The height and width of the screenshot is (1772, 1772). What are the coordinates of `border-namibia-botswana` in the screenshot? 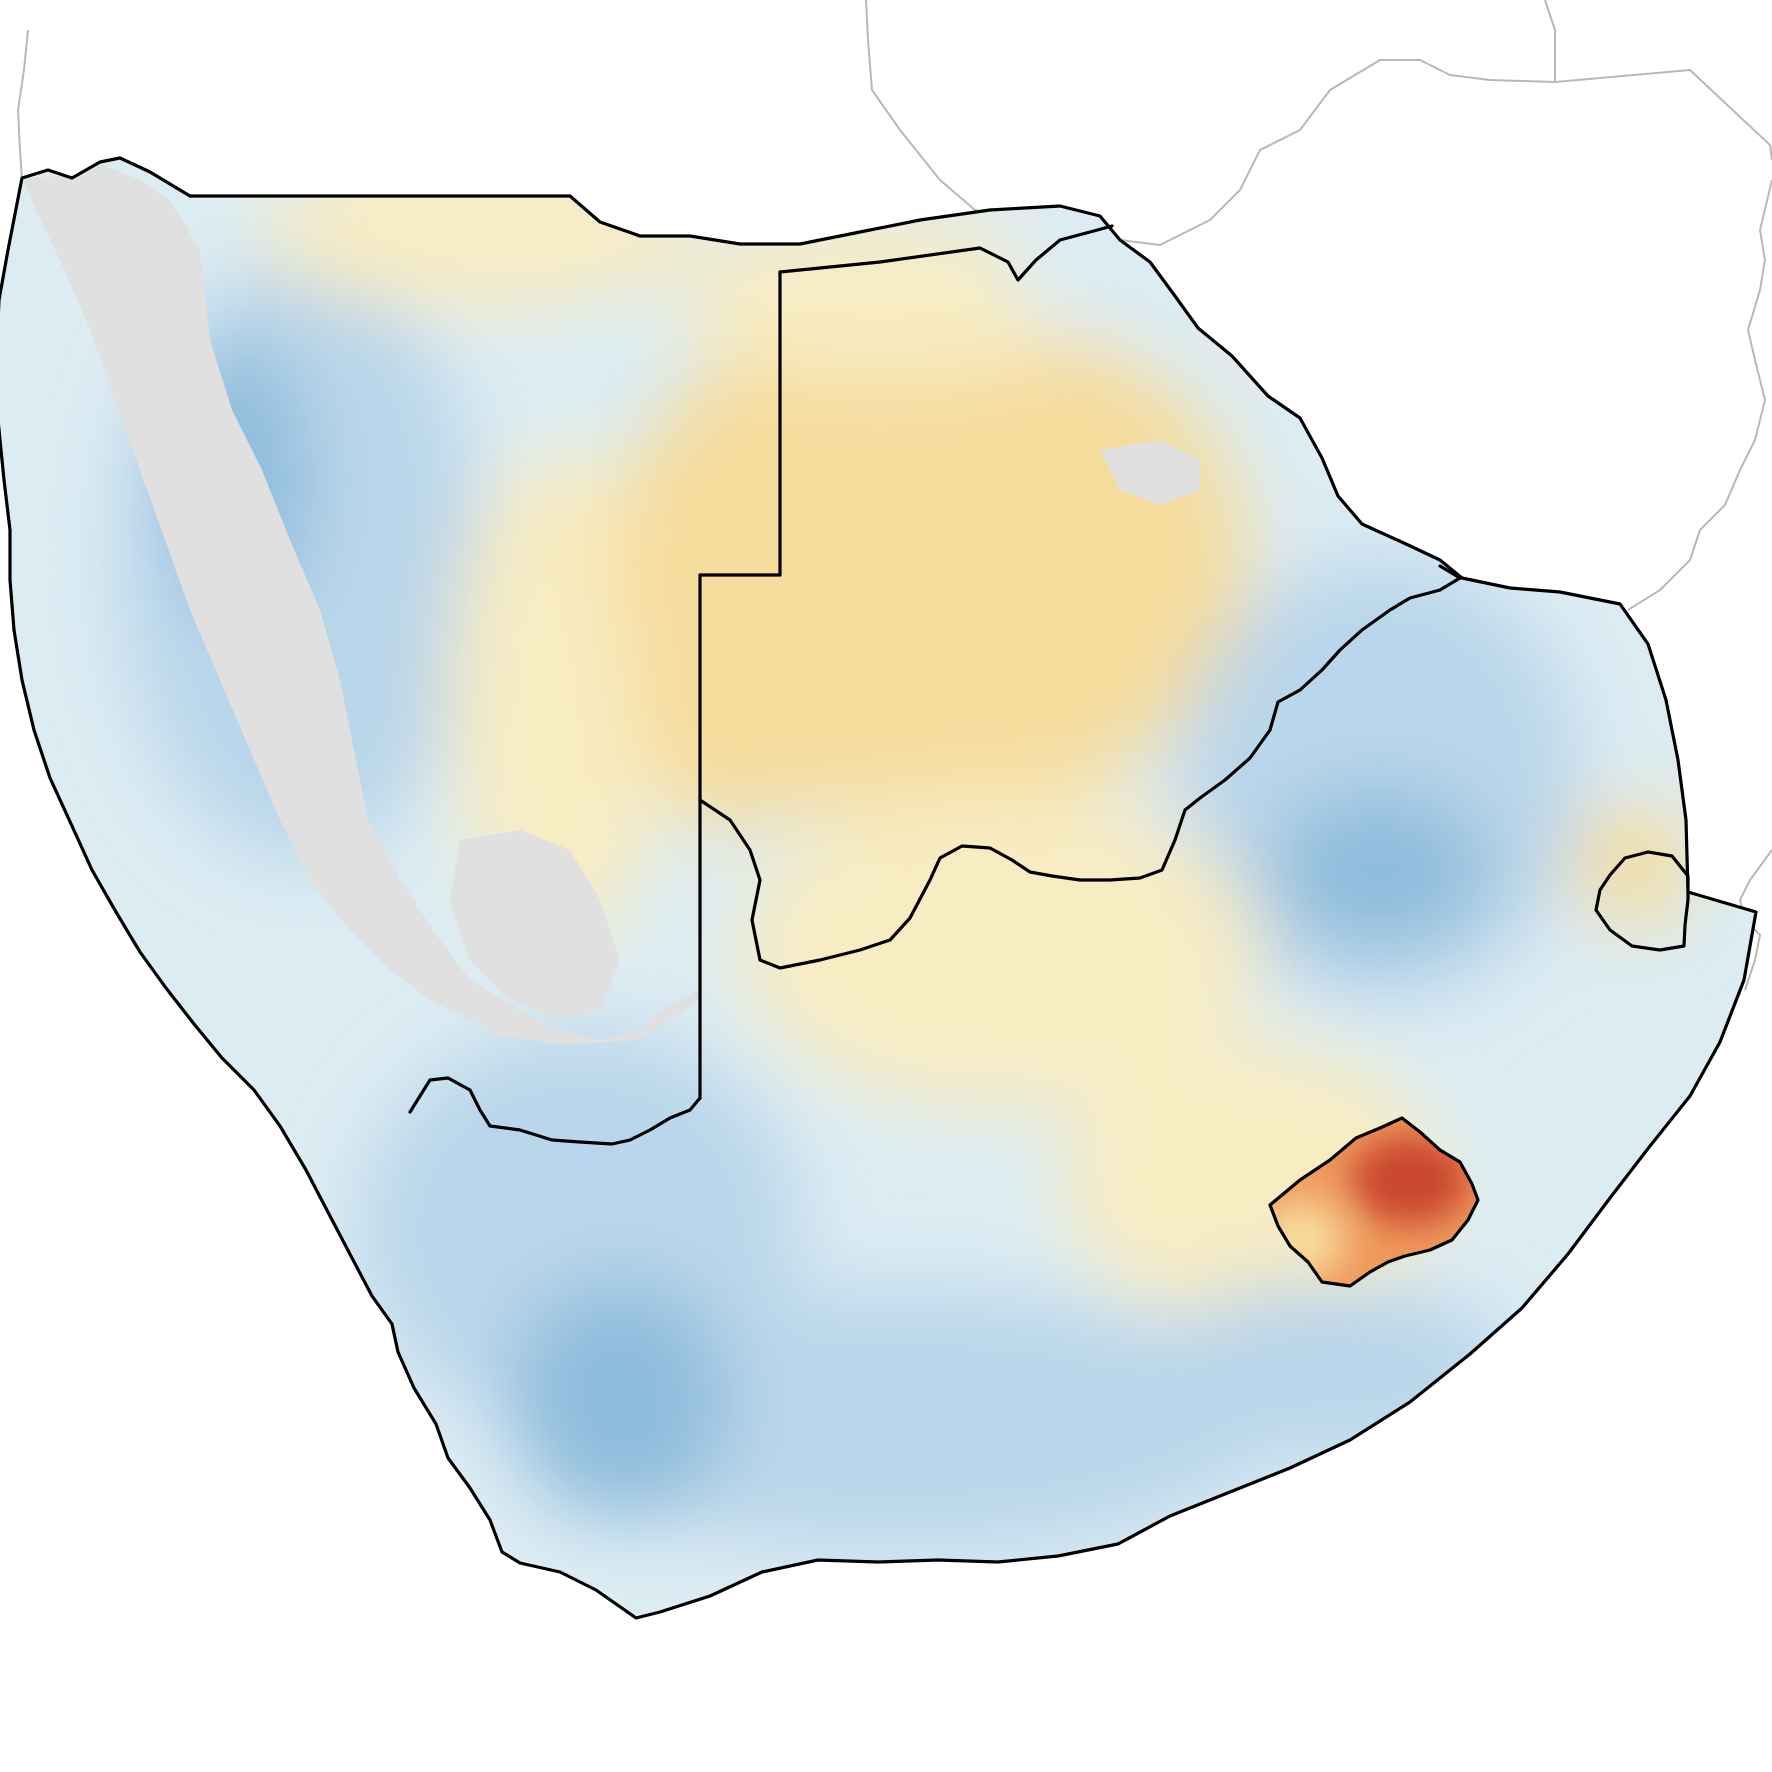 It's located at (740, 685).